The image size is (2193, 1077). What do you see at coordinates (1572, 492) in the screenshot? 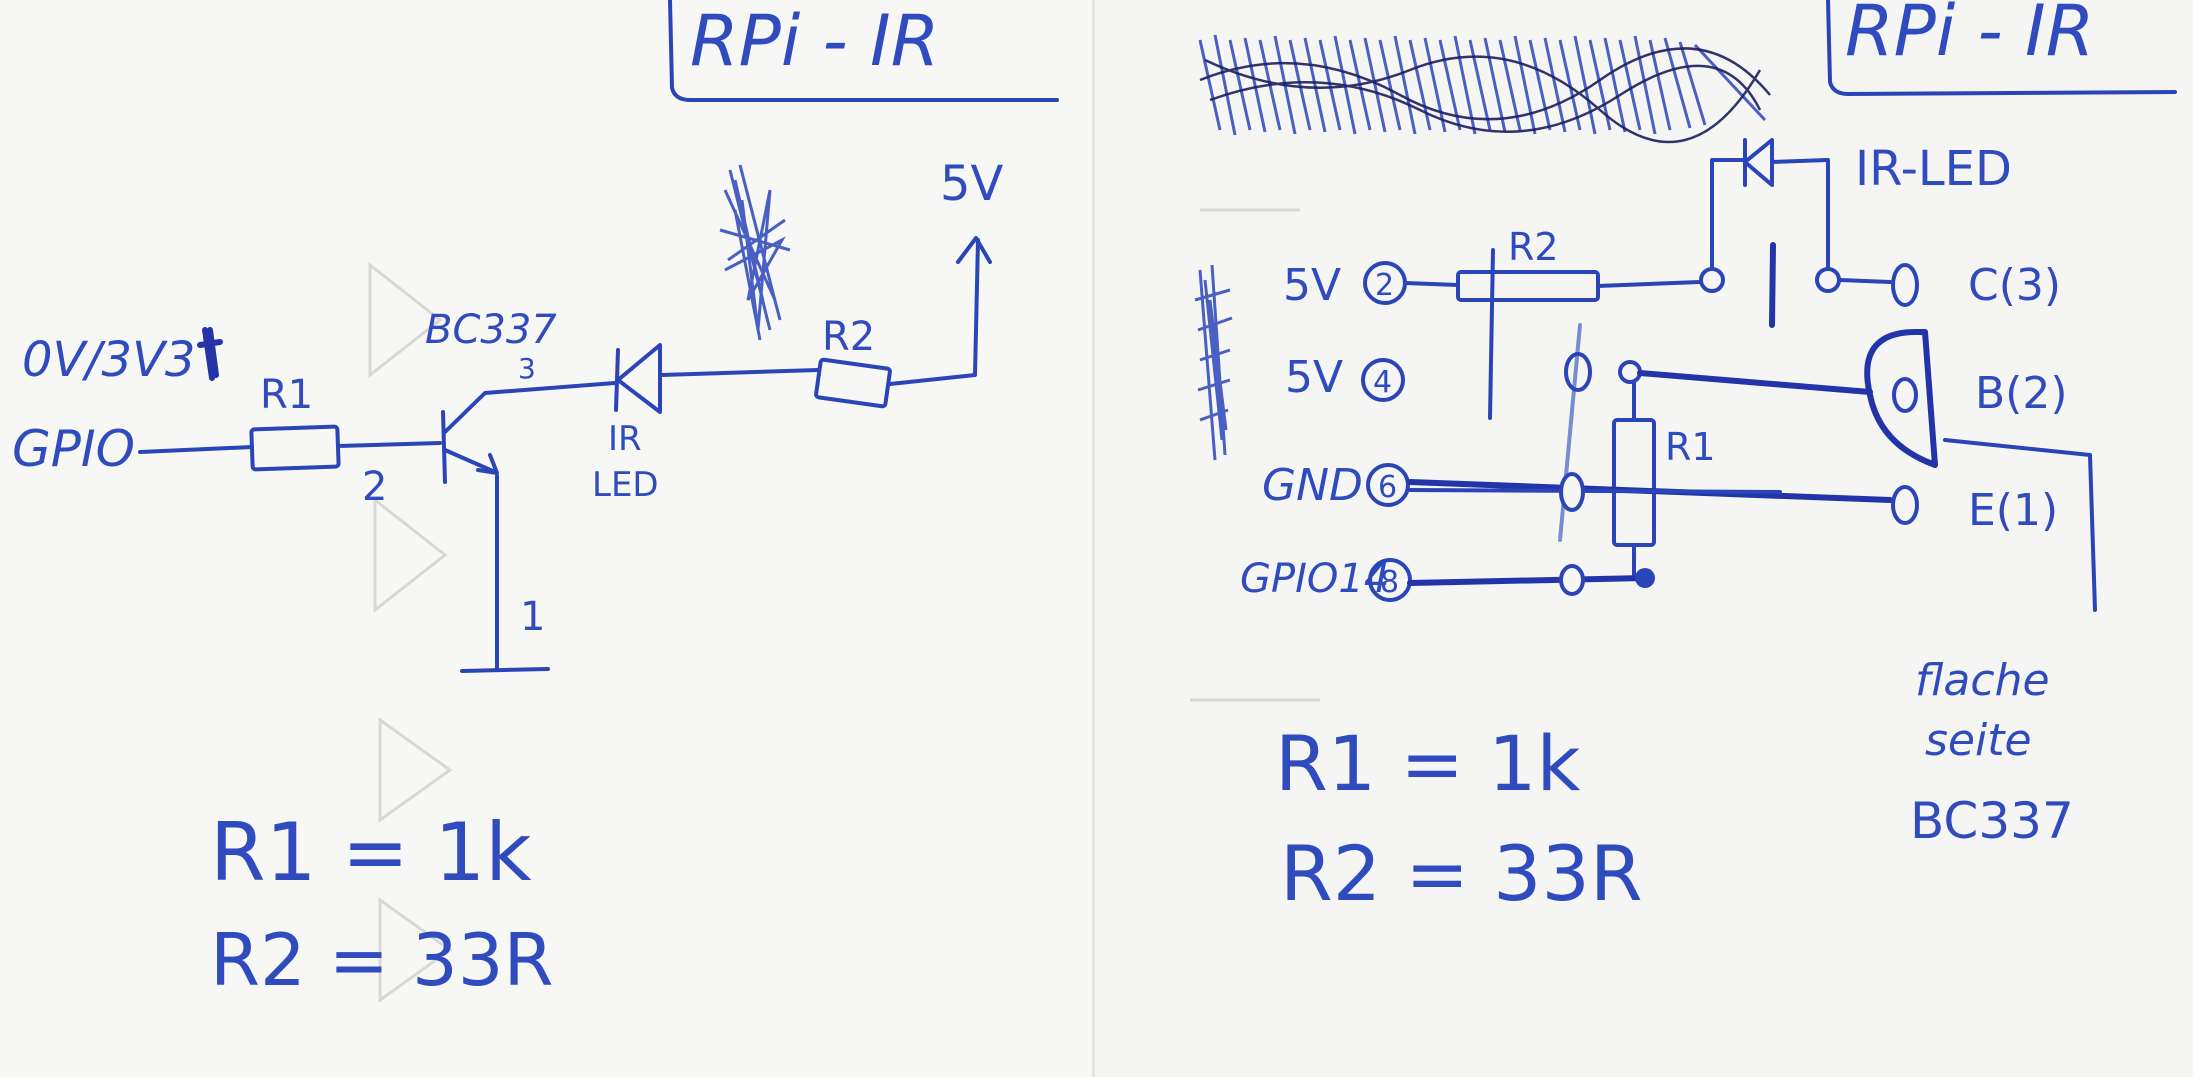
I see `gnd-pad` at bounding box center [1572, 492].